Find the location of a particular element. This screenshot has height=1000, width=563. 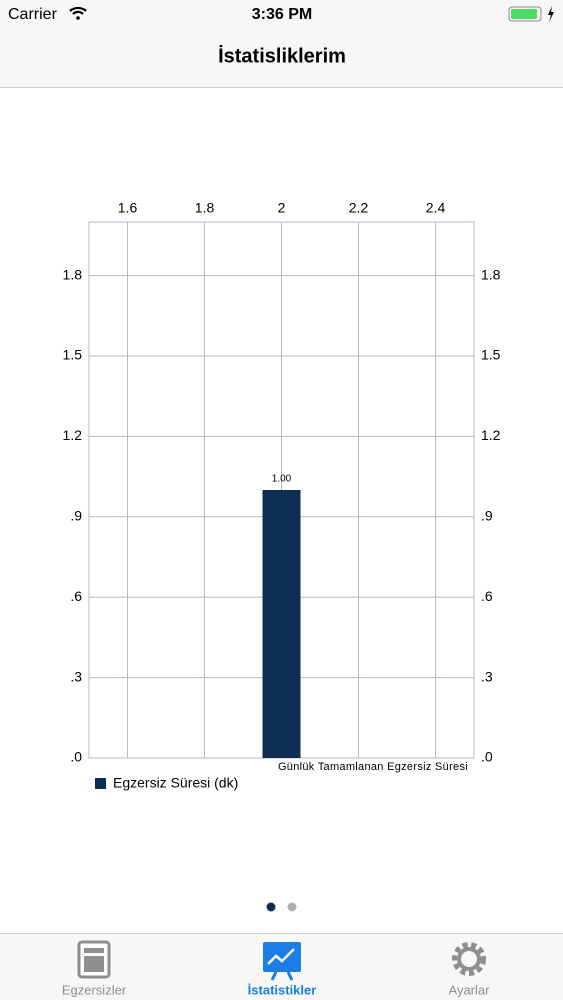

y2-tick-label: 1.5 is located at coordinates (491, 355).